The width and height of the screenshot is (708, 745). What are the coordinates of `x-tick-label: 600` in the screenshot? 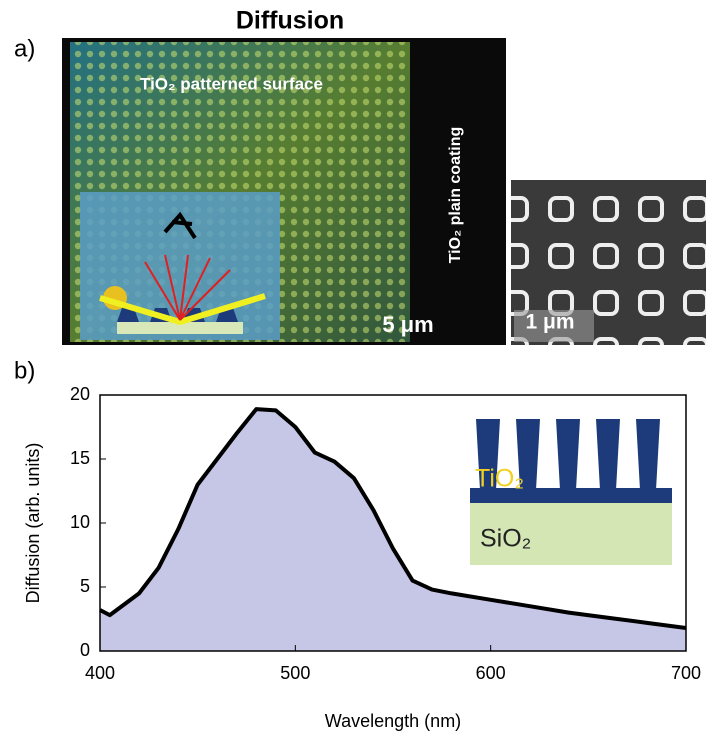 It's located at (491, 673).